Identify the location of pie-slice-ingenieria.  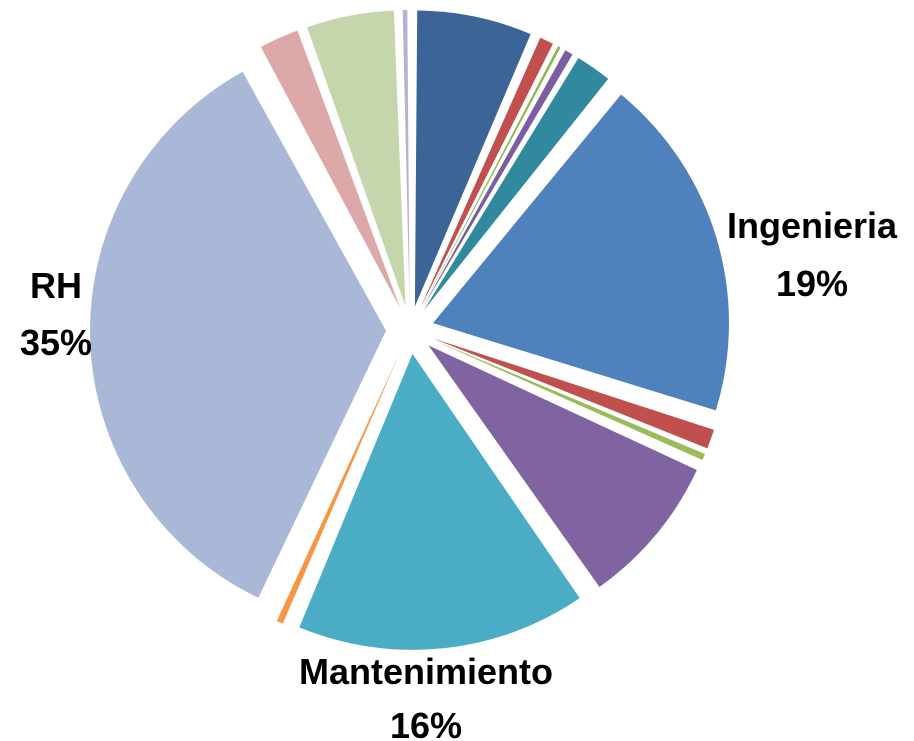
(580, 252).